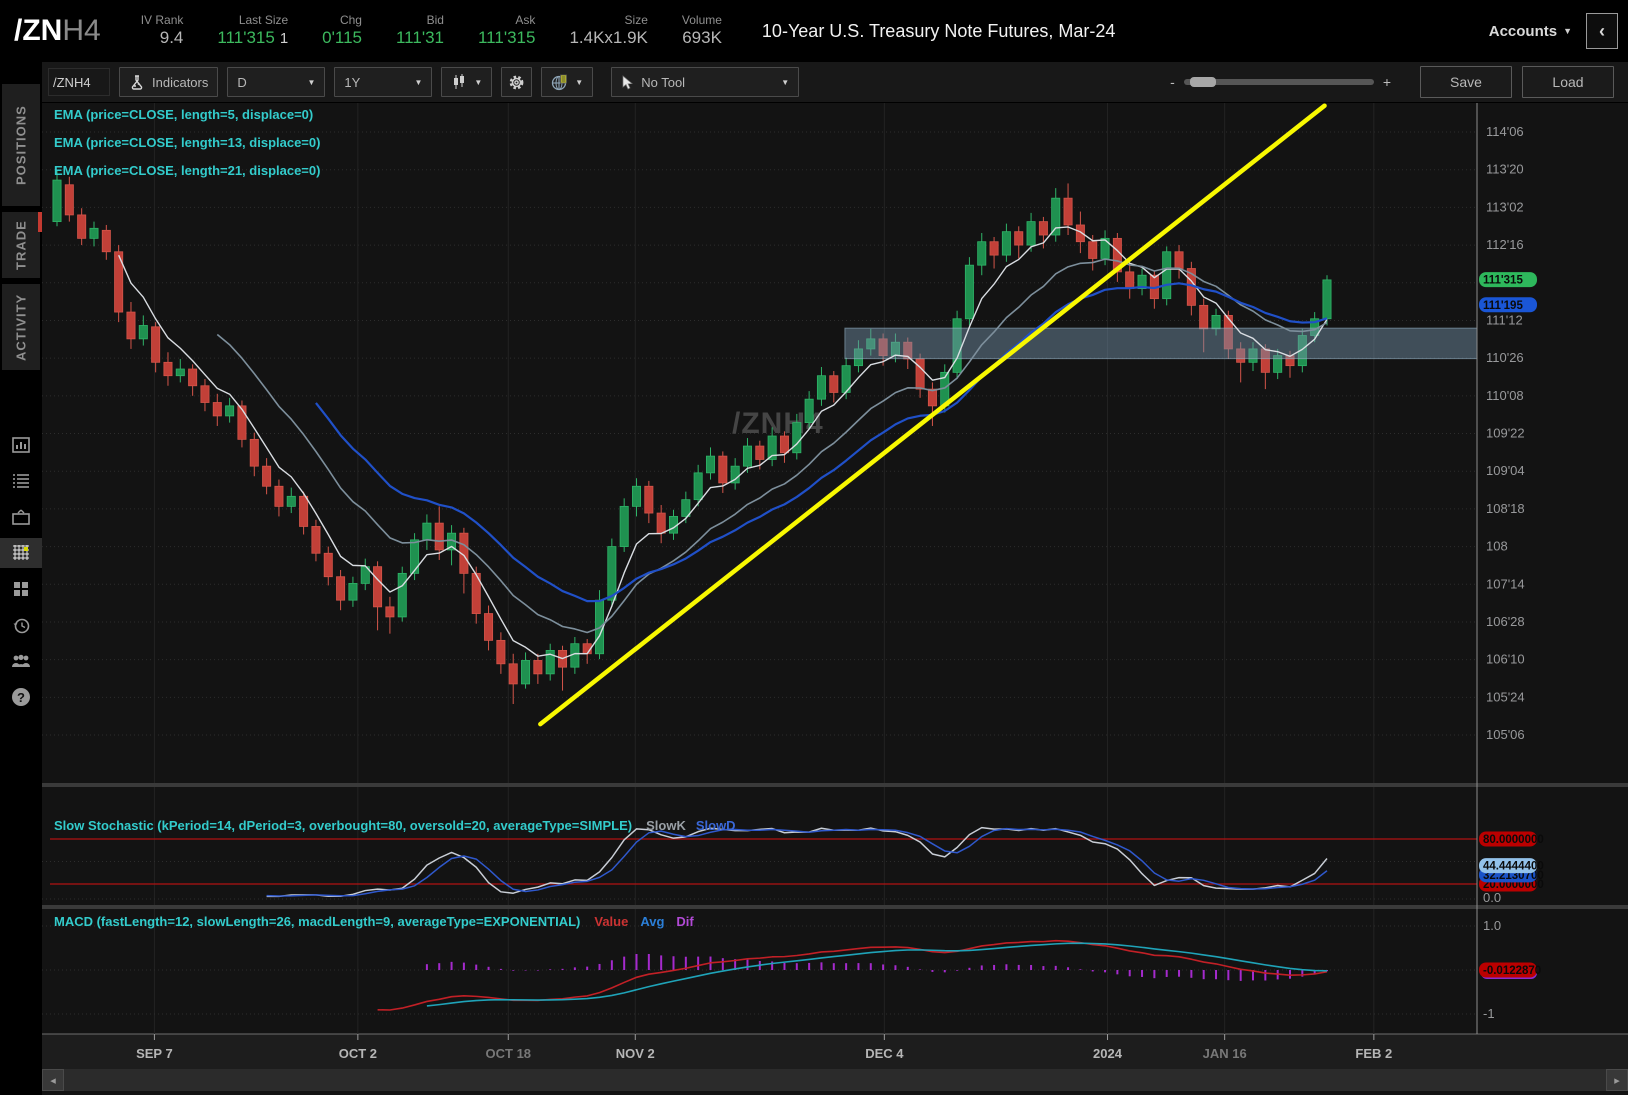 The height and width of the screenshot is (1095, 1628). I want to click on tv-icon, so click(21, 517).